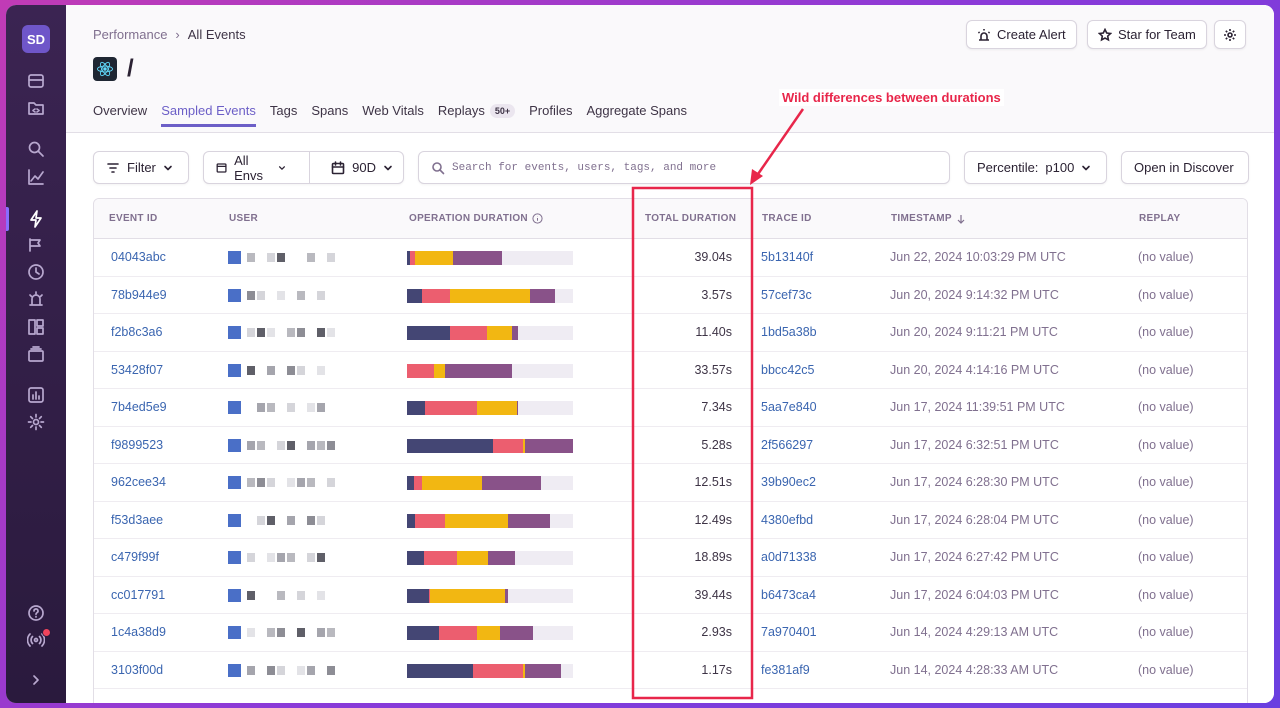 This screenshot has width=1280, height=708. Describe the element at coordinates (36, 354) in the screenshot. I see `discover-icon` at that location.